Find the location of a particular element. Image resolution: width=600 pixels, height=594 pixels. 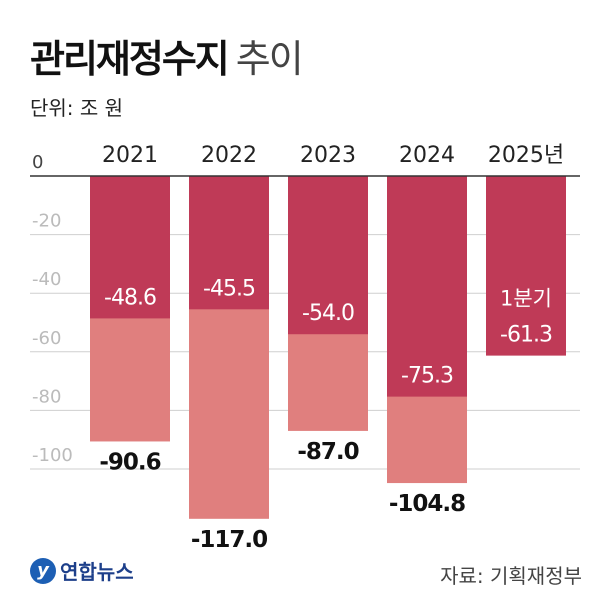

unit-label: 단위: 조 원 is located at coordinates (77, 108).